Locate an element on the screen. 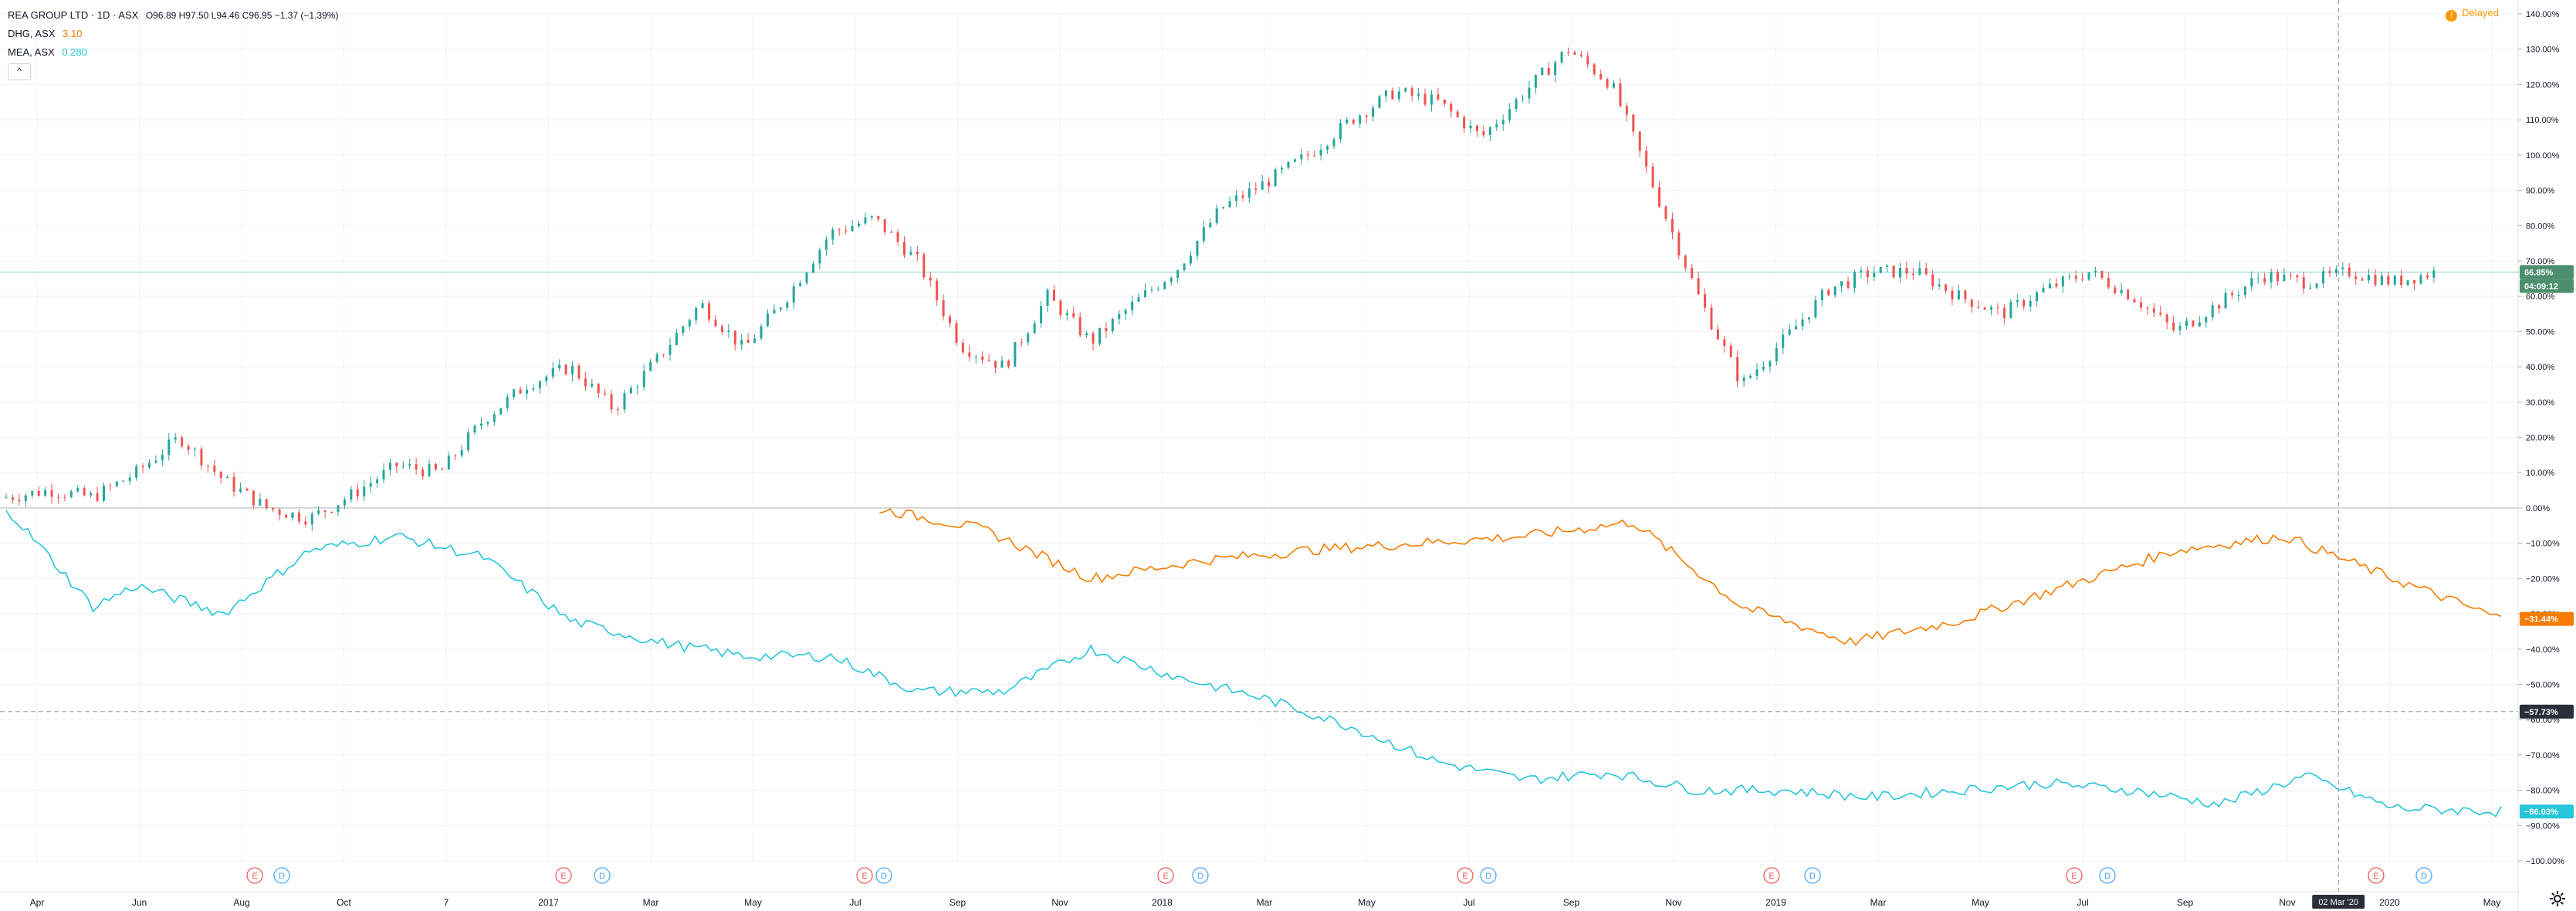  rea-value-badge-bg is located at coordinates (2547, 272).